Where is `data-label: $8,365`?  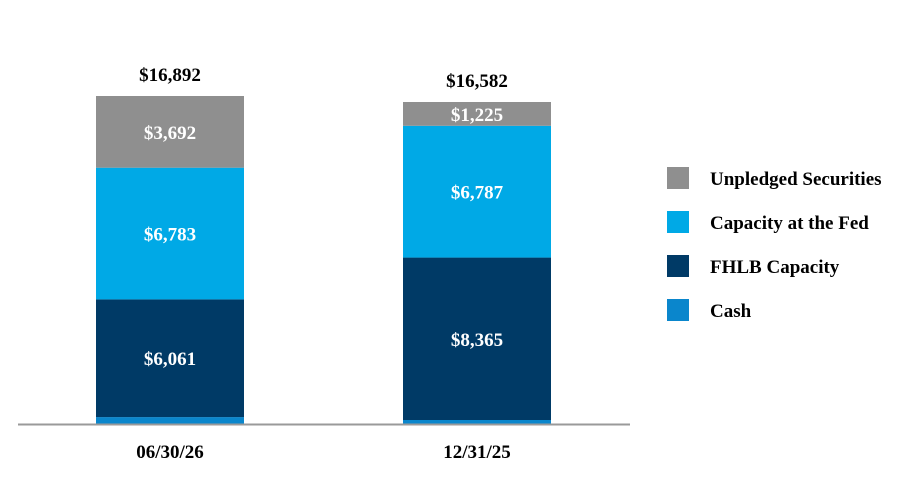 data-label: $8,365 is located at coordinates (477, 340).